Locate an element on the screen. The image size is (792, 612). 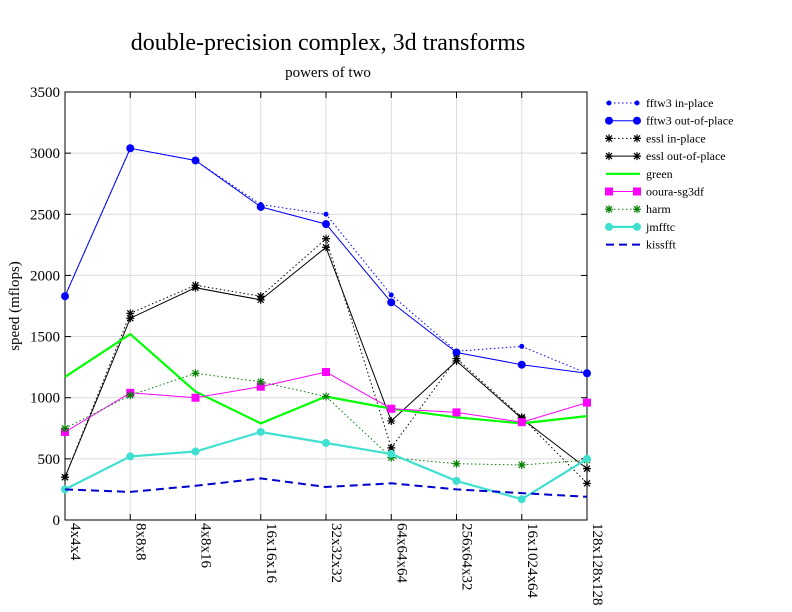
x-tick-label: 32x32x32 is located at coordinates (336, 553).